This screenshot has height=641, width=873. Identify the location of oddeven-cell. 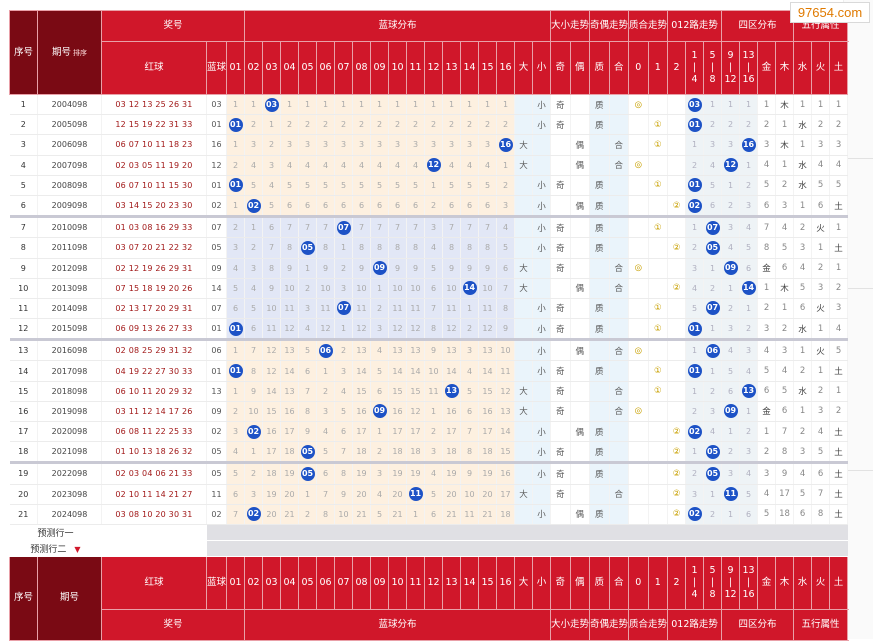
(560, 288).